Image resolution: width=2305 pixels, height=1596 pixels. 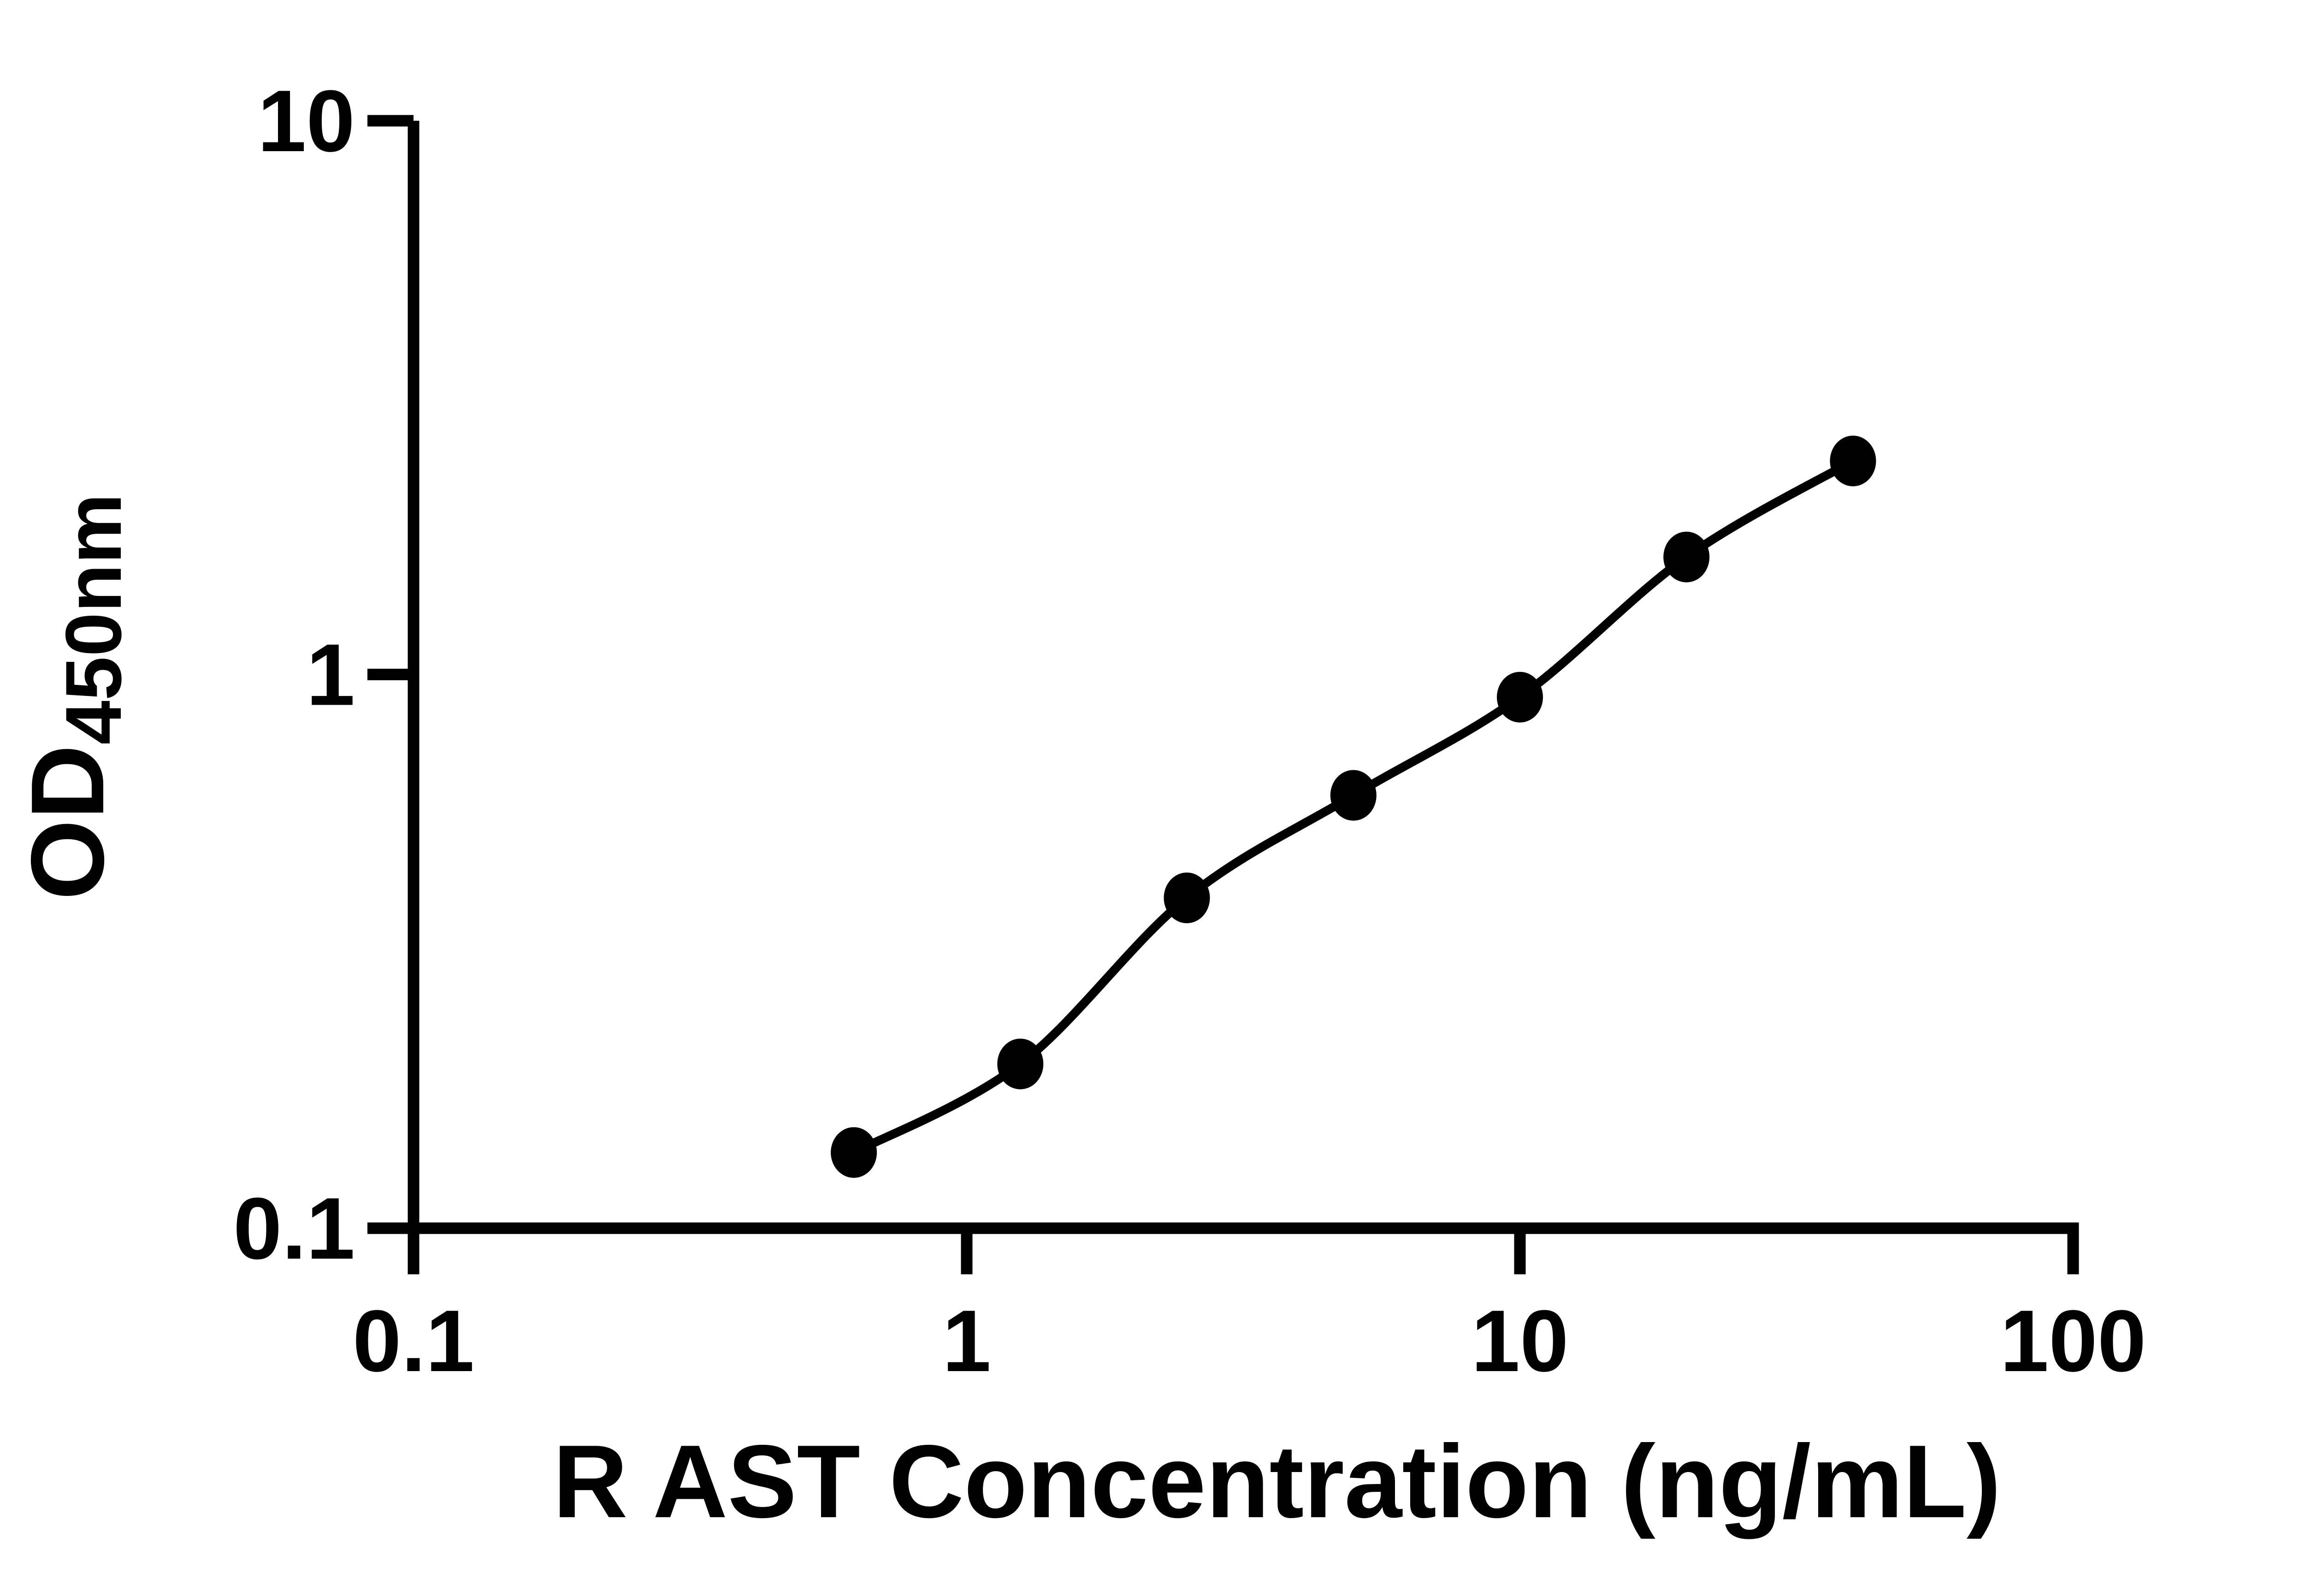 What do you see at coordinates (2073, 1341) in the screenshot?
I see `x-tick-label: 100` at bounding box center [2073, 1341].